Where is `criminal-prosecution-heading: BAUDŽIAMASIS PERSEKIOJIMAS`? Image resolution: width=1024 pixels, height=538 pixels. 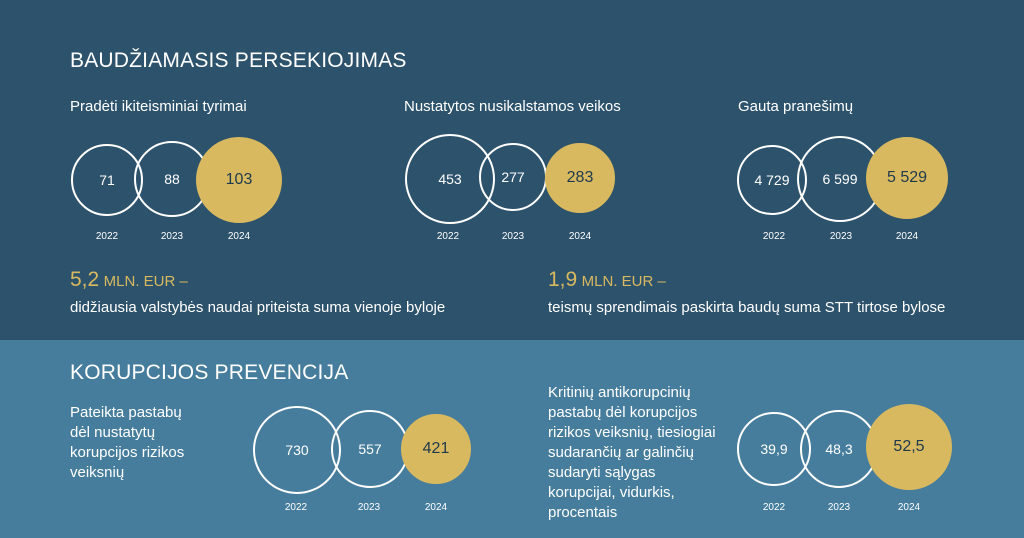
criminal-prosecution-heading: BAUDŽIAMASIS PERSEKIOJIMAS is located at coordinates (238, 60).